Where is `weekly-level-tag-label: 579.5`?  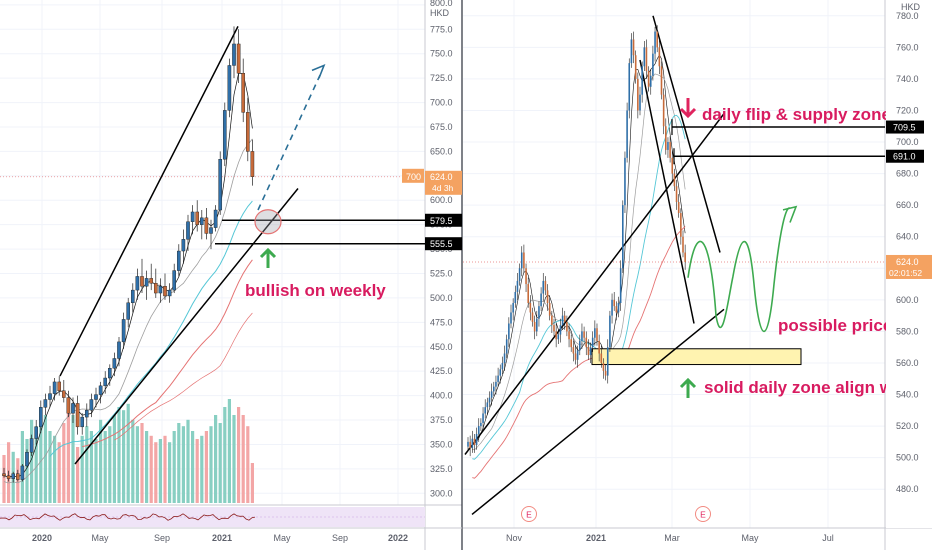 weekly-level-tag-label: 579.5 is located at coordinates (441, 221).